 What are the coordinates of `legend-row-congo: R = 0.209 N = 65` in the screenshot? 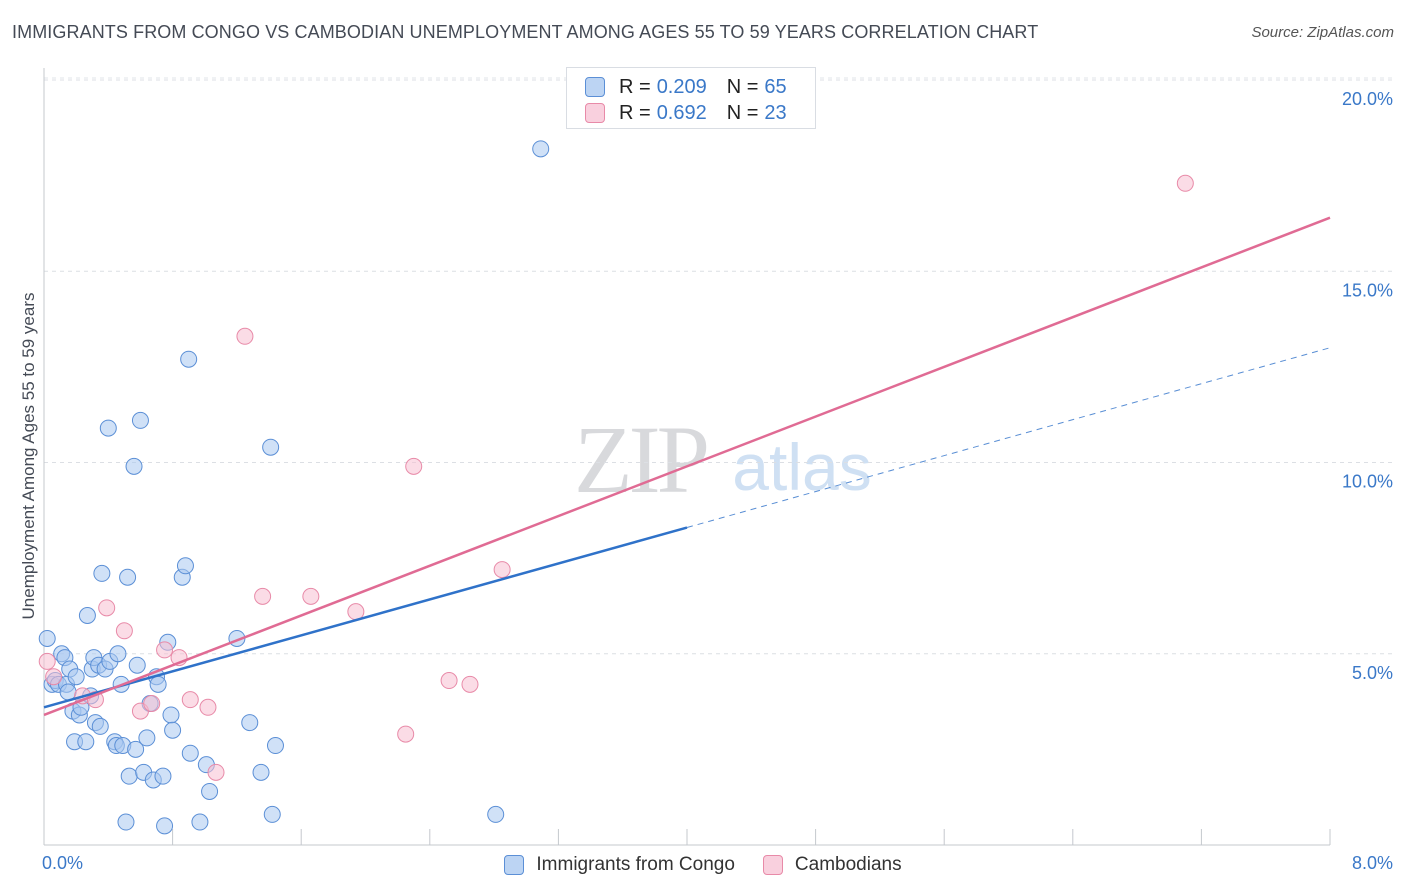 It's located at (686, 87).